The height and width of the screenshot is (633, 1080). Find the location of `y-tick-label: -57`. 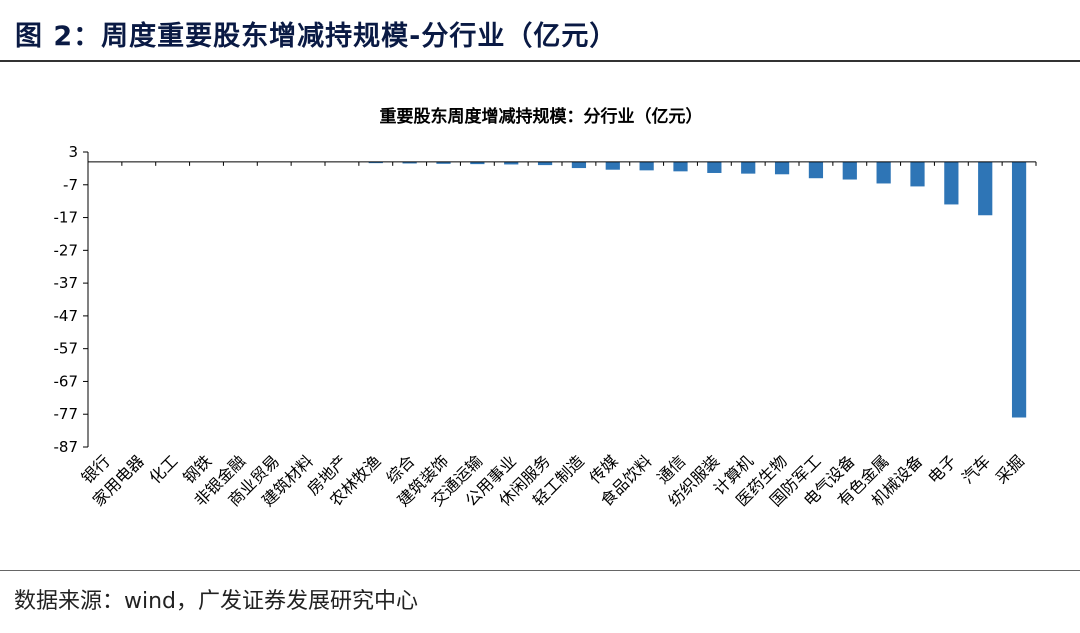

y-tick-label: -57 is located at coordinates (66, 349).